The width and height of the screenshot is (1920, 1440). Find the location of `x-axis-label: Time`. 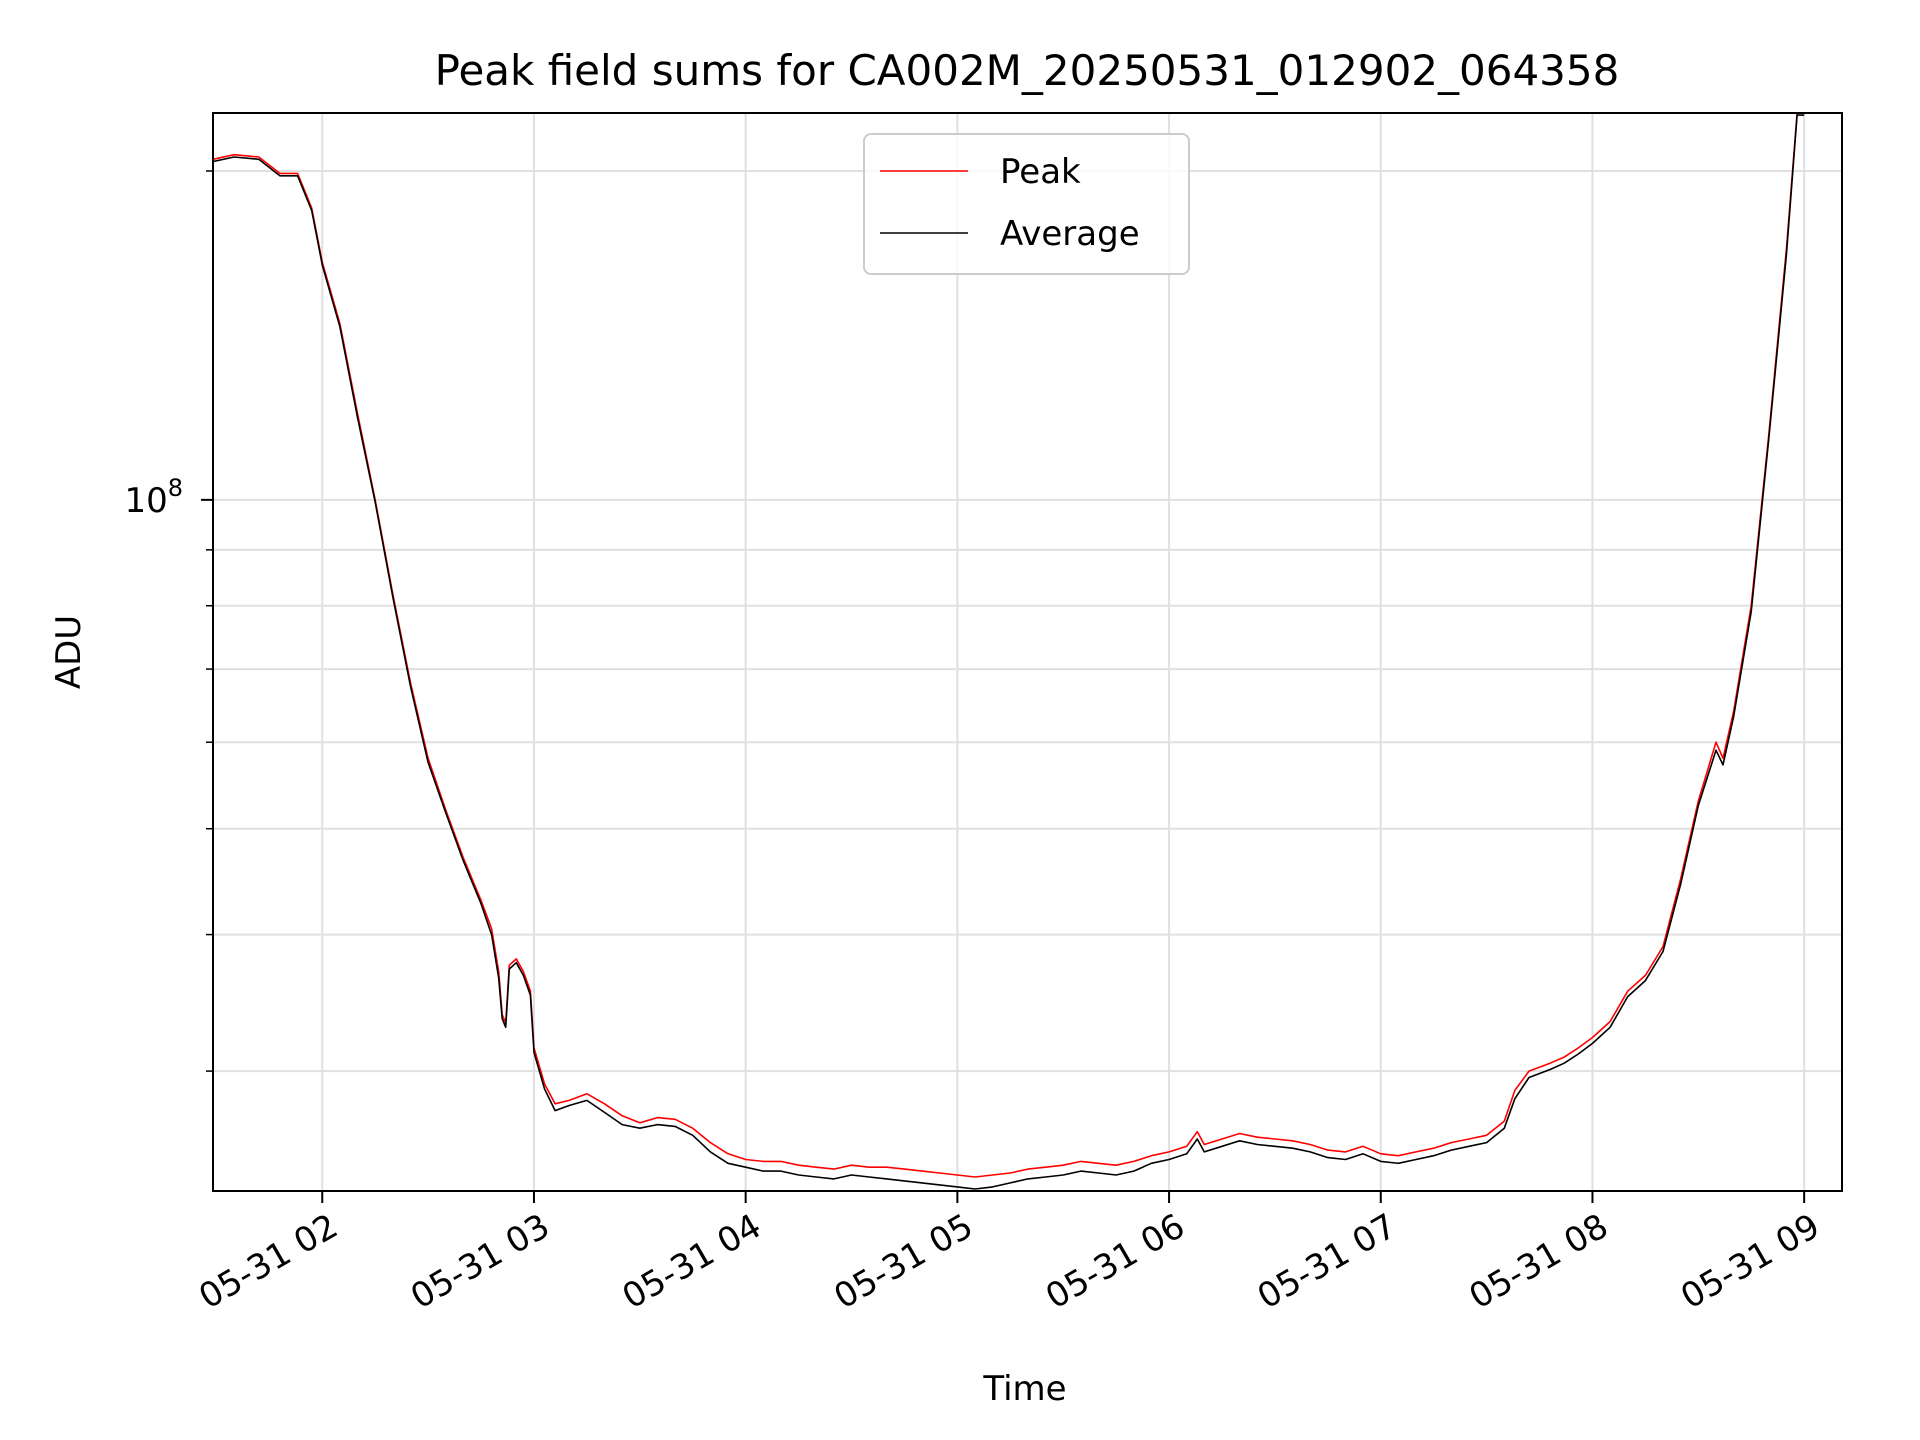

x-axis-label: Time is located at coordinates (1024, 1389).